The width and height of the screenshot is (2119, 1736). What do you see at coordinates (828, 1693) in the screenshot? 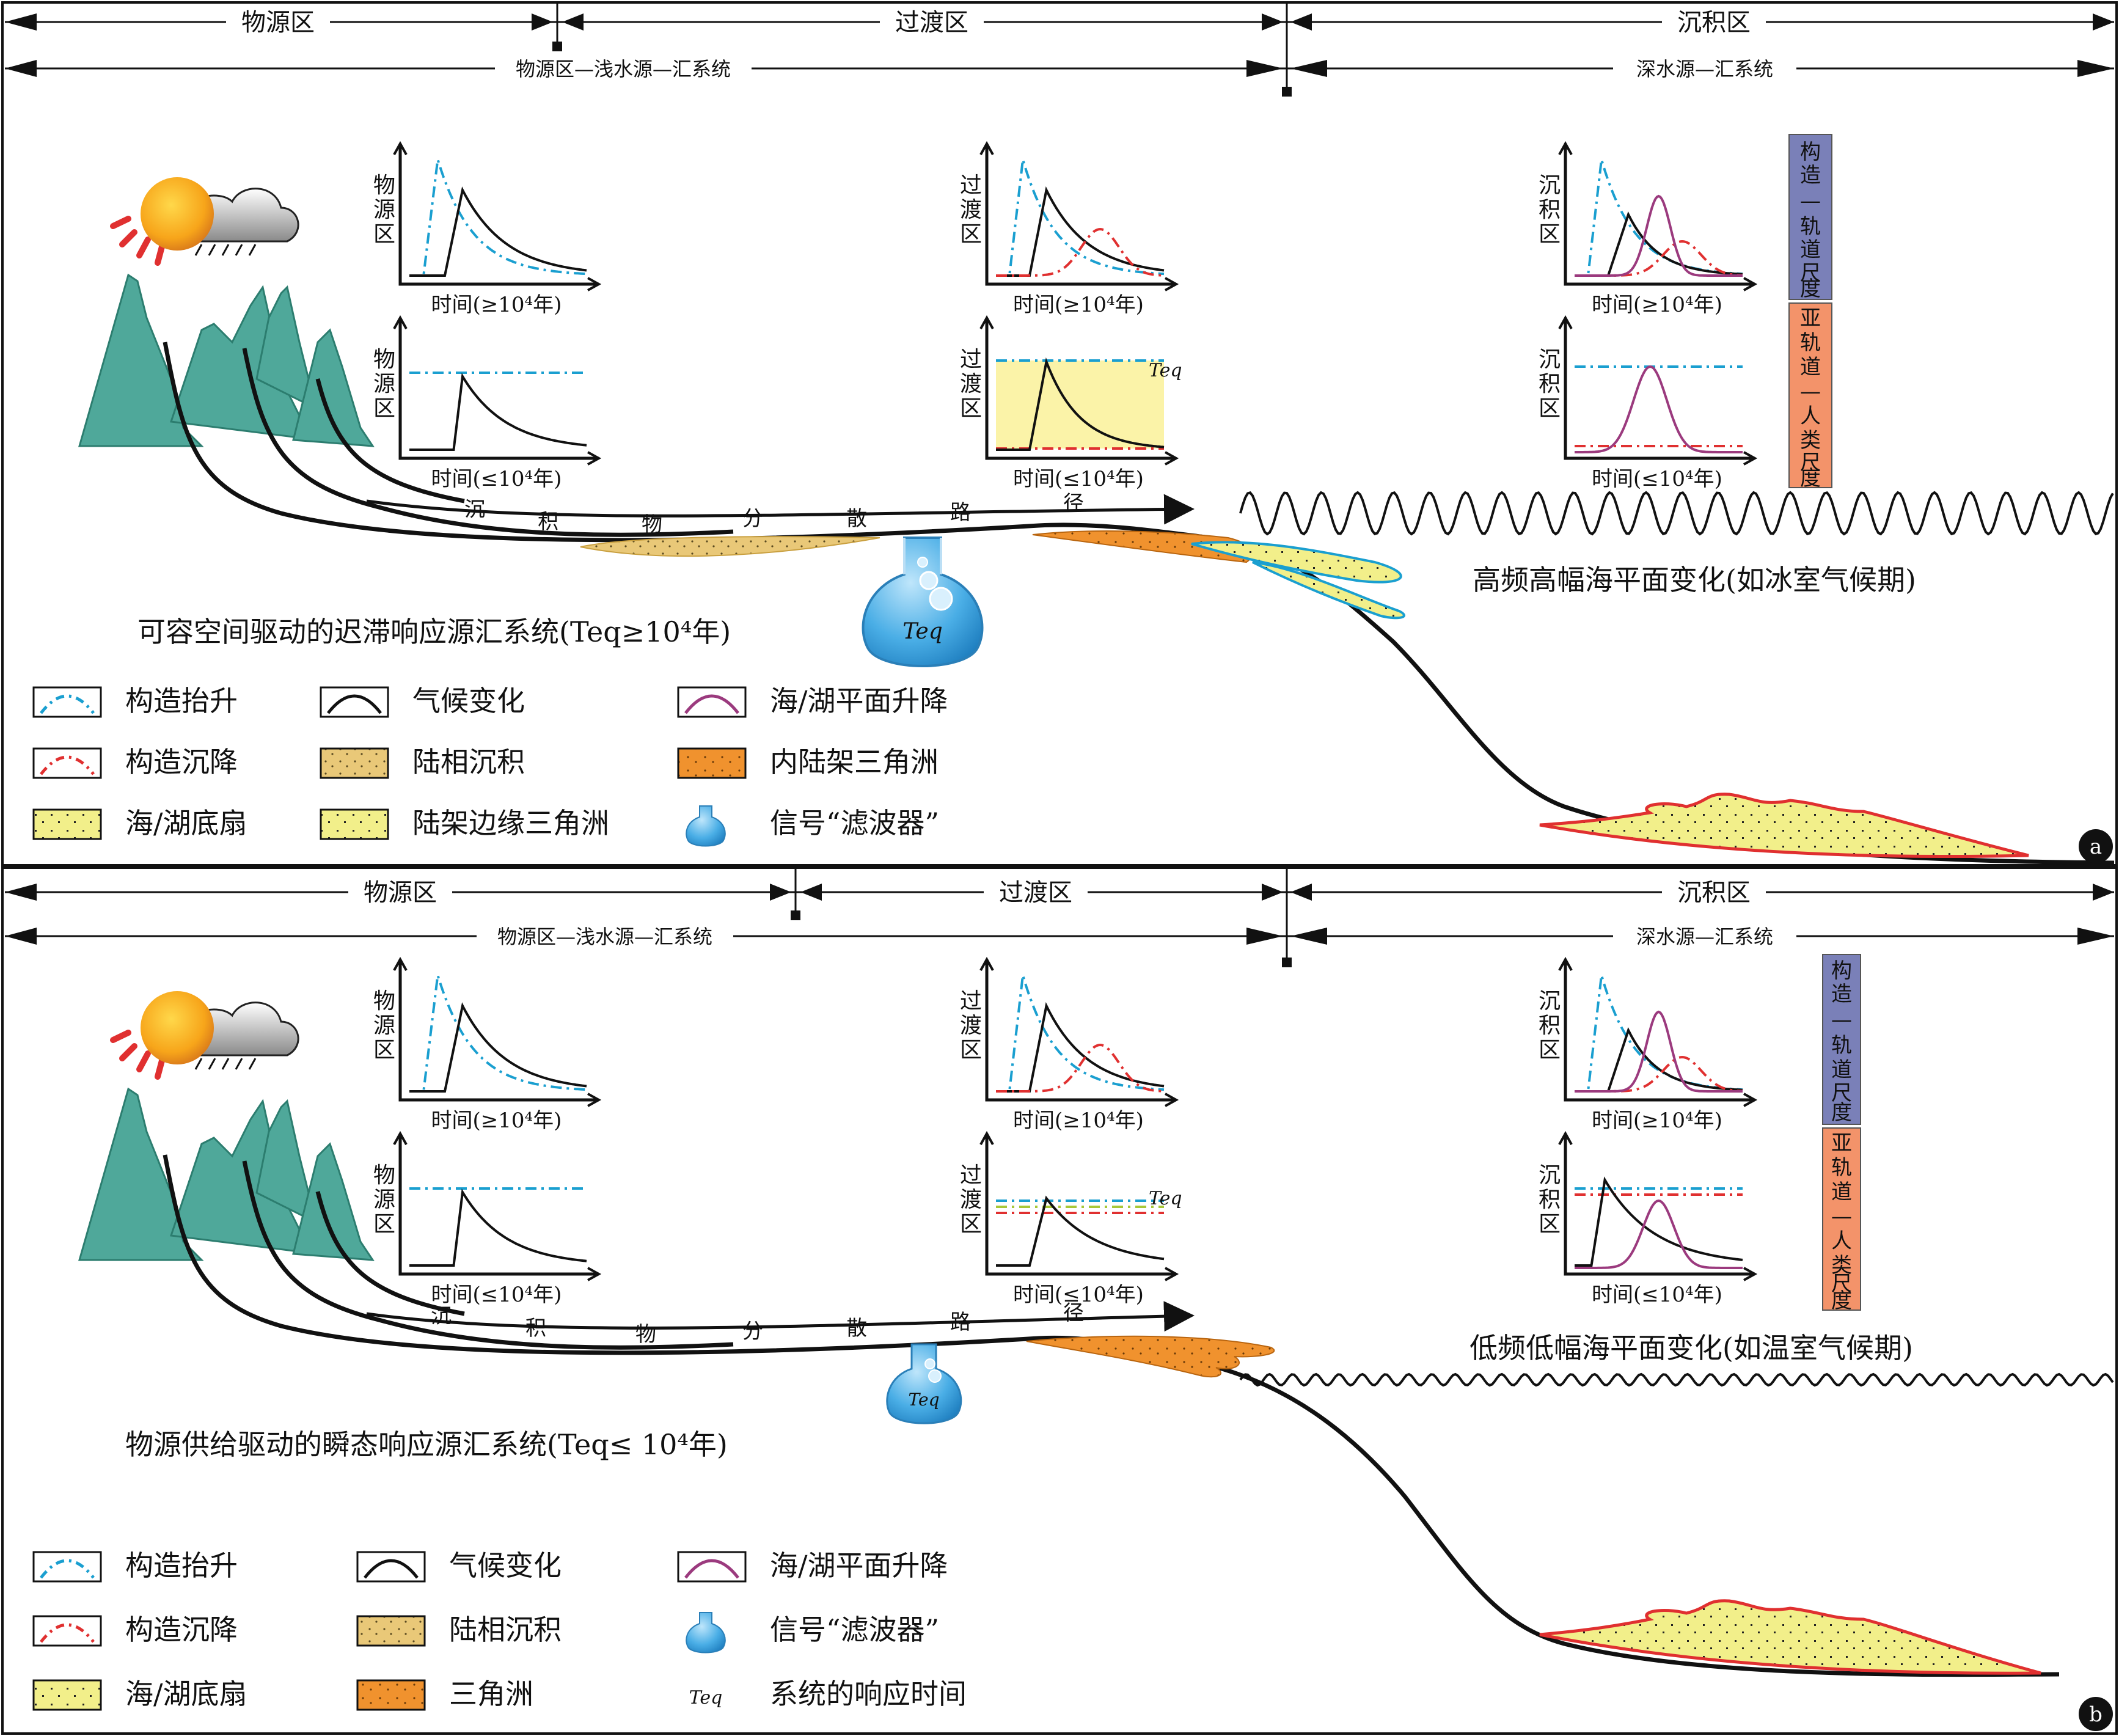
I see `legend-item: Teq 系统的响应时间` at bounding box center [828, 1693].